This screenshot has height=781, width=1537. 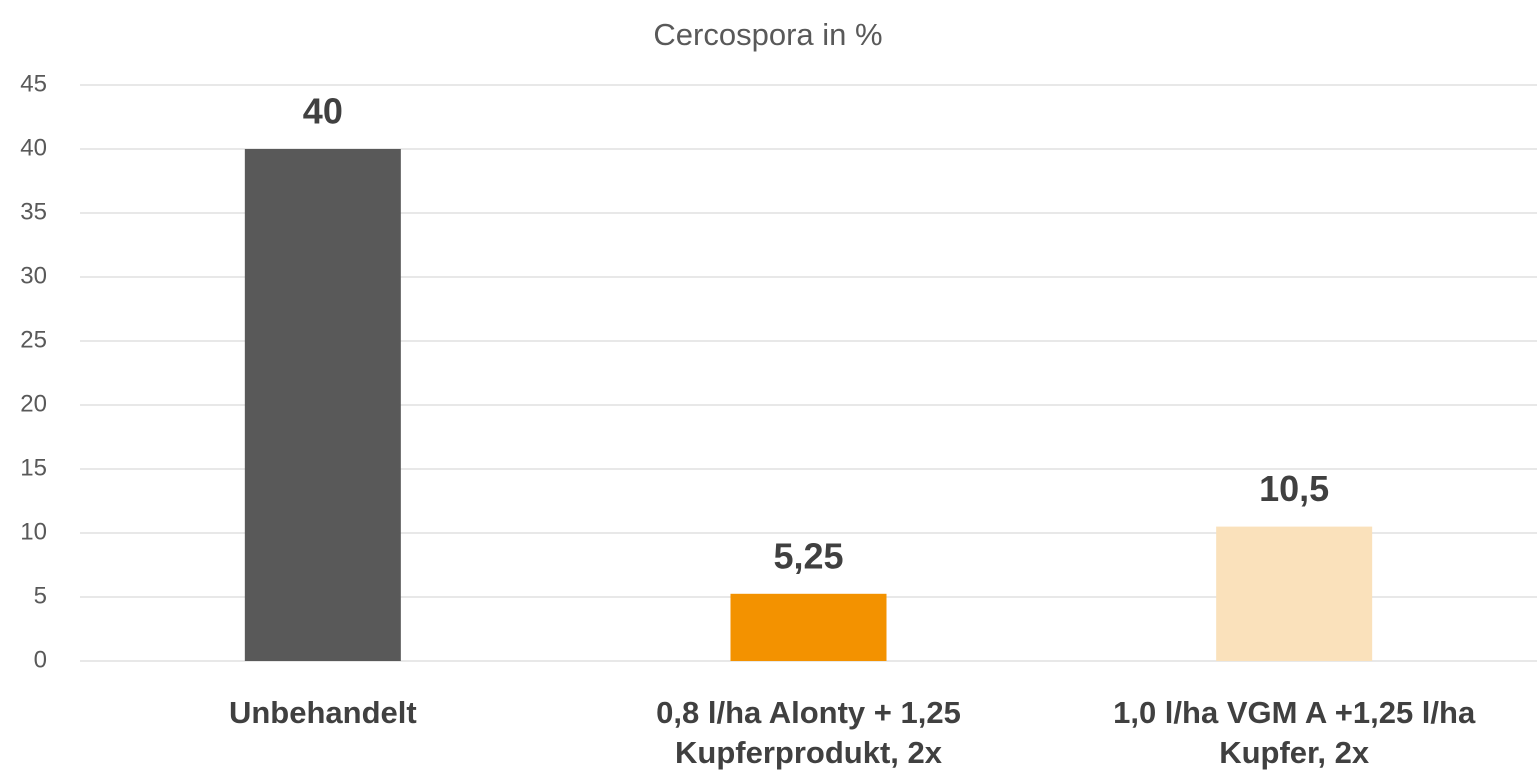 I want to click on value-label: 5,25, so click(x=808, y=555).